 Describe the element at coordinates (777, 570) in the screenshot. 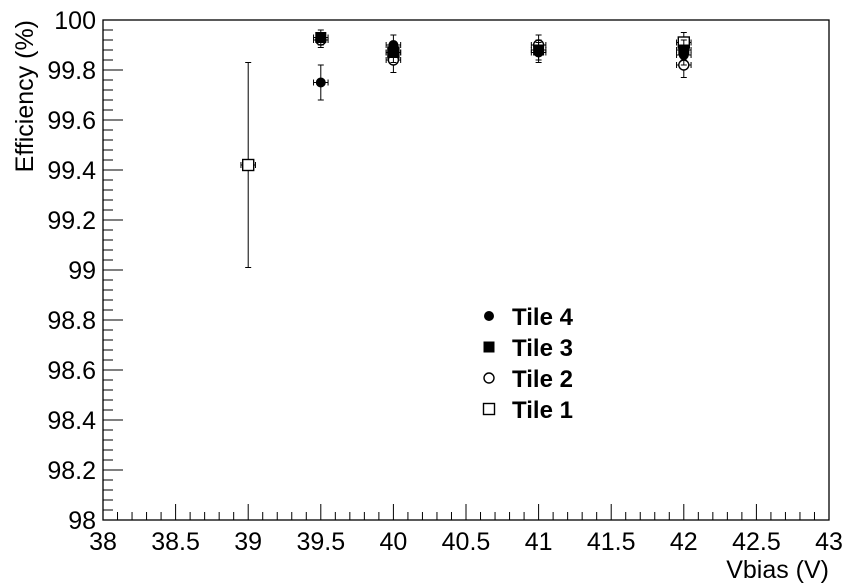

I see `x-axis-title: Vbias (V)` at that location.